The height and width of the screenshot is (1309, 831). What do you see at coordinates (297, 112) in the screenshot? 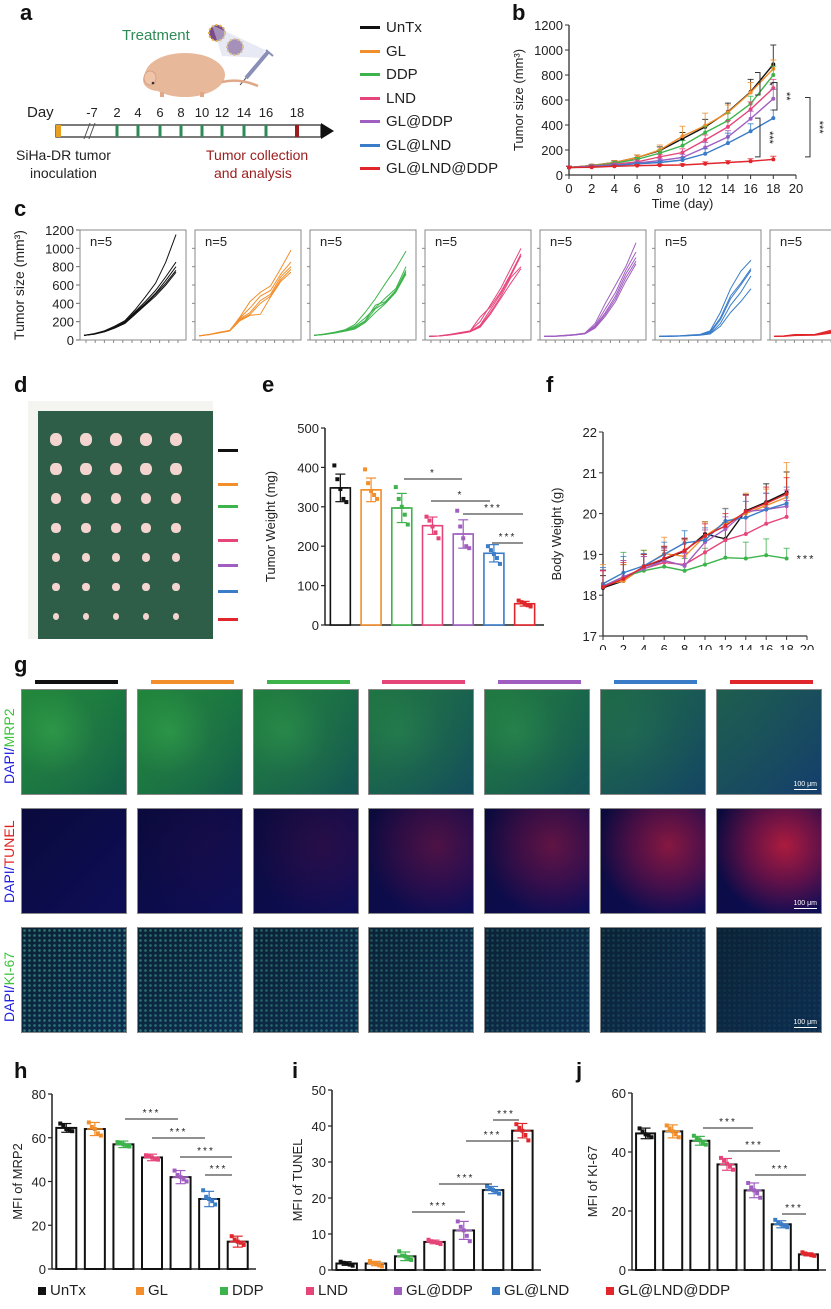
I see `day-tick-label: 18` at bounding box center [297, 112].